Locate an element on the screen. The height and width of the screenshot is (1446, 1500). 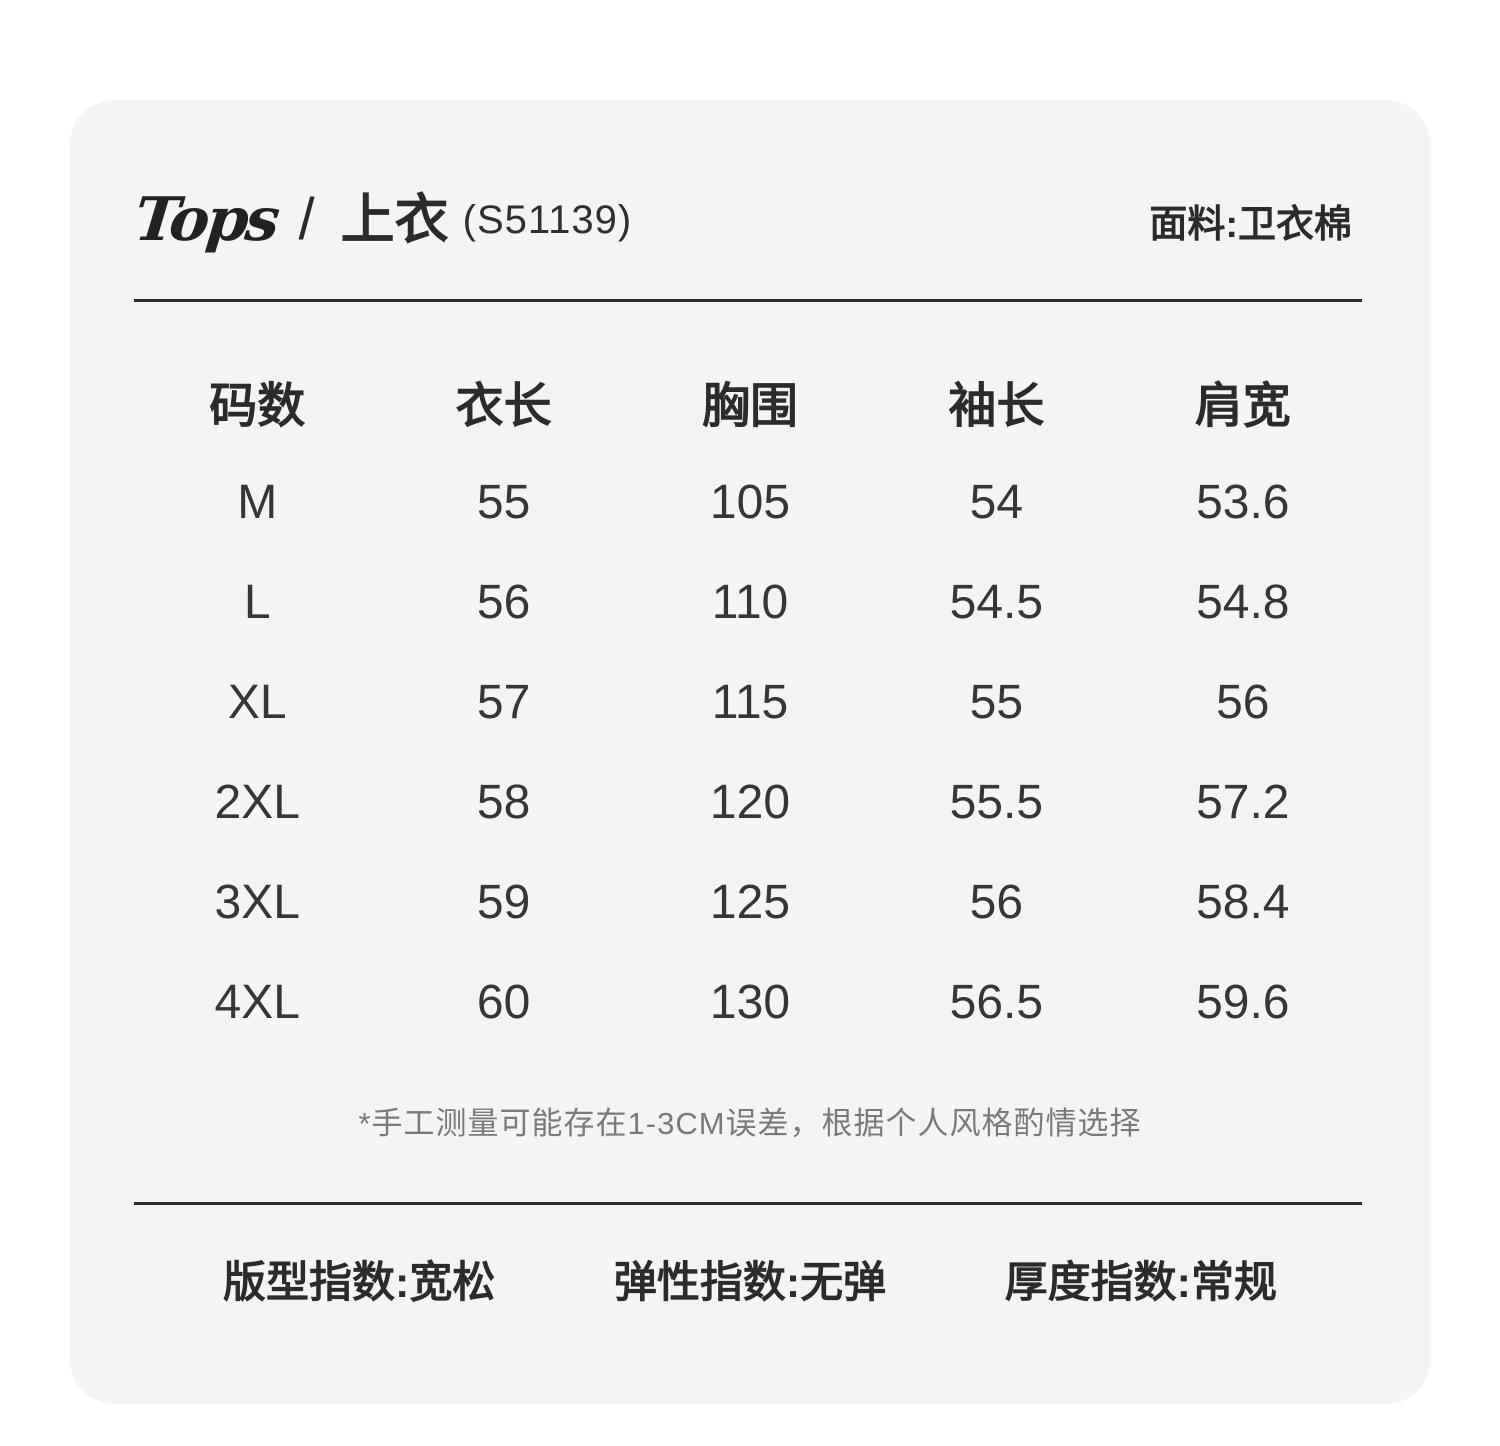
size-cell: 4XL is located at coordinates (257, 1002).